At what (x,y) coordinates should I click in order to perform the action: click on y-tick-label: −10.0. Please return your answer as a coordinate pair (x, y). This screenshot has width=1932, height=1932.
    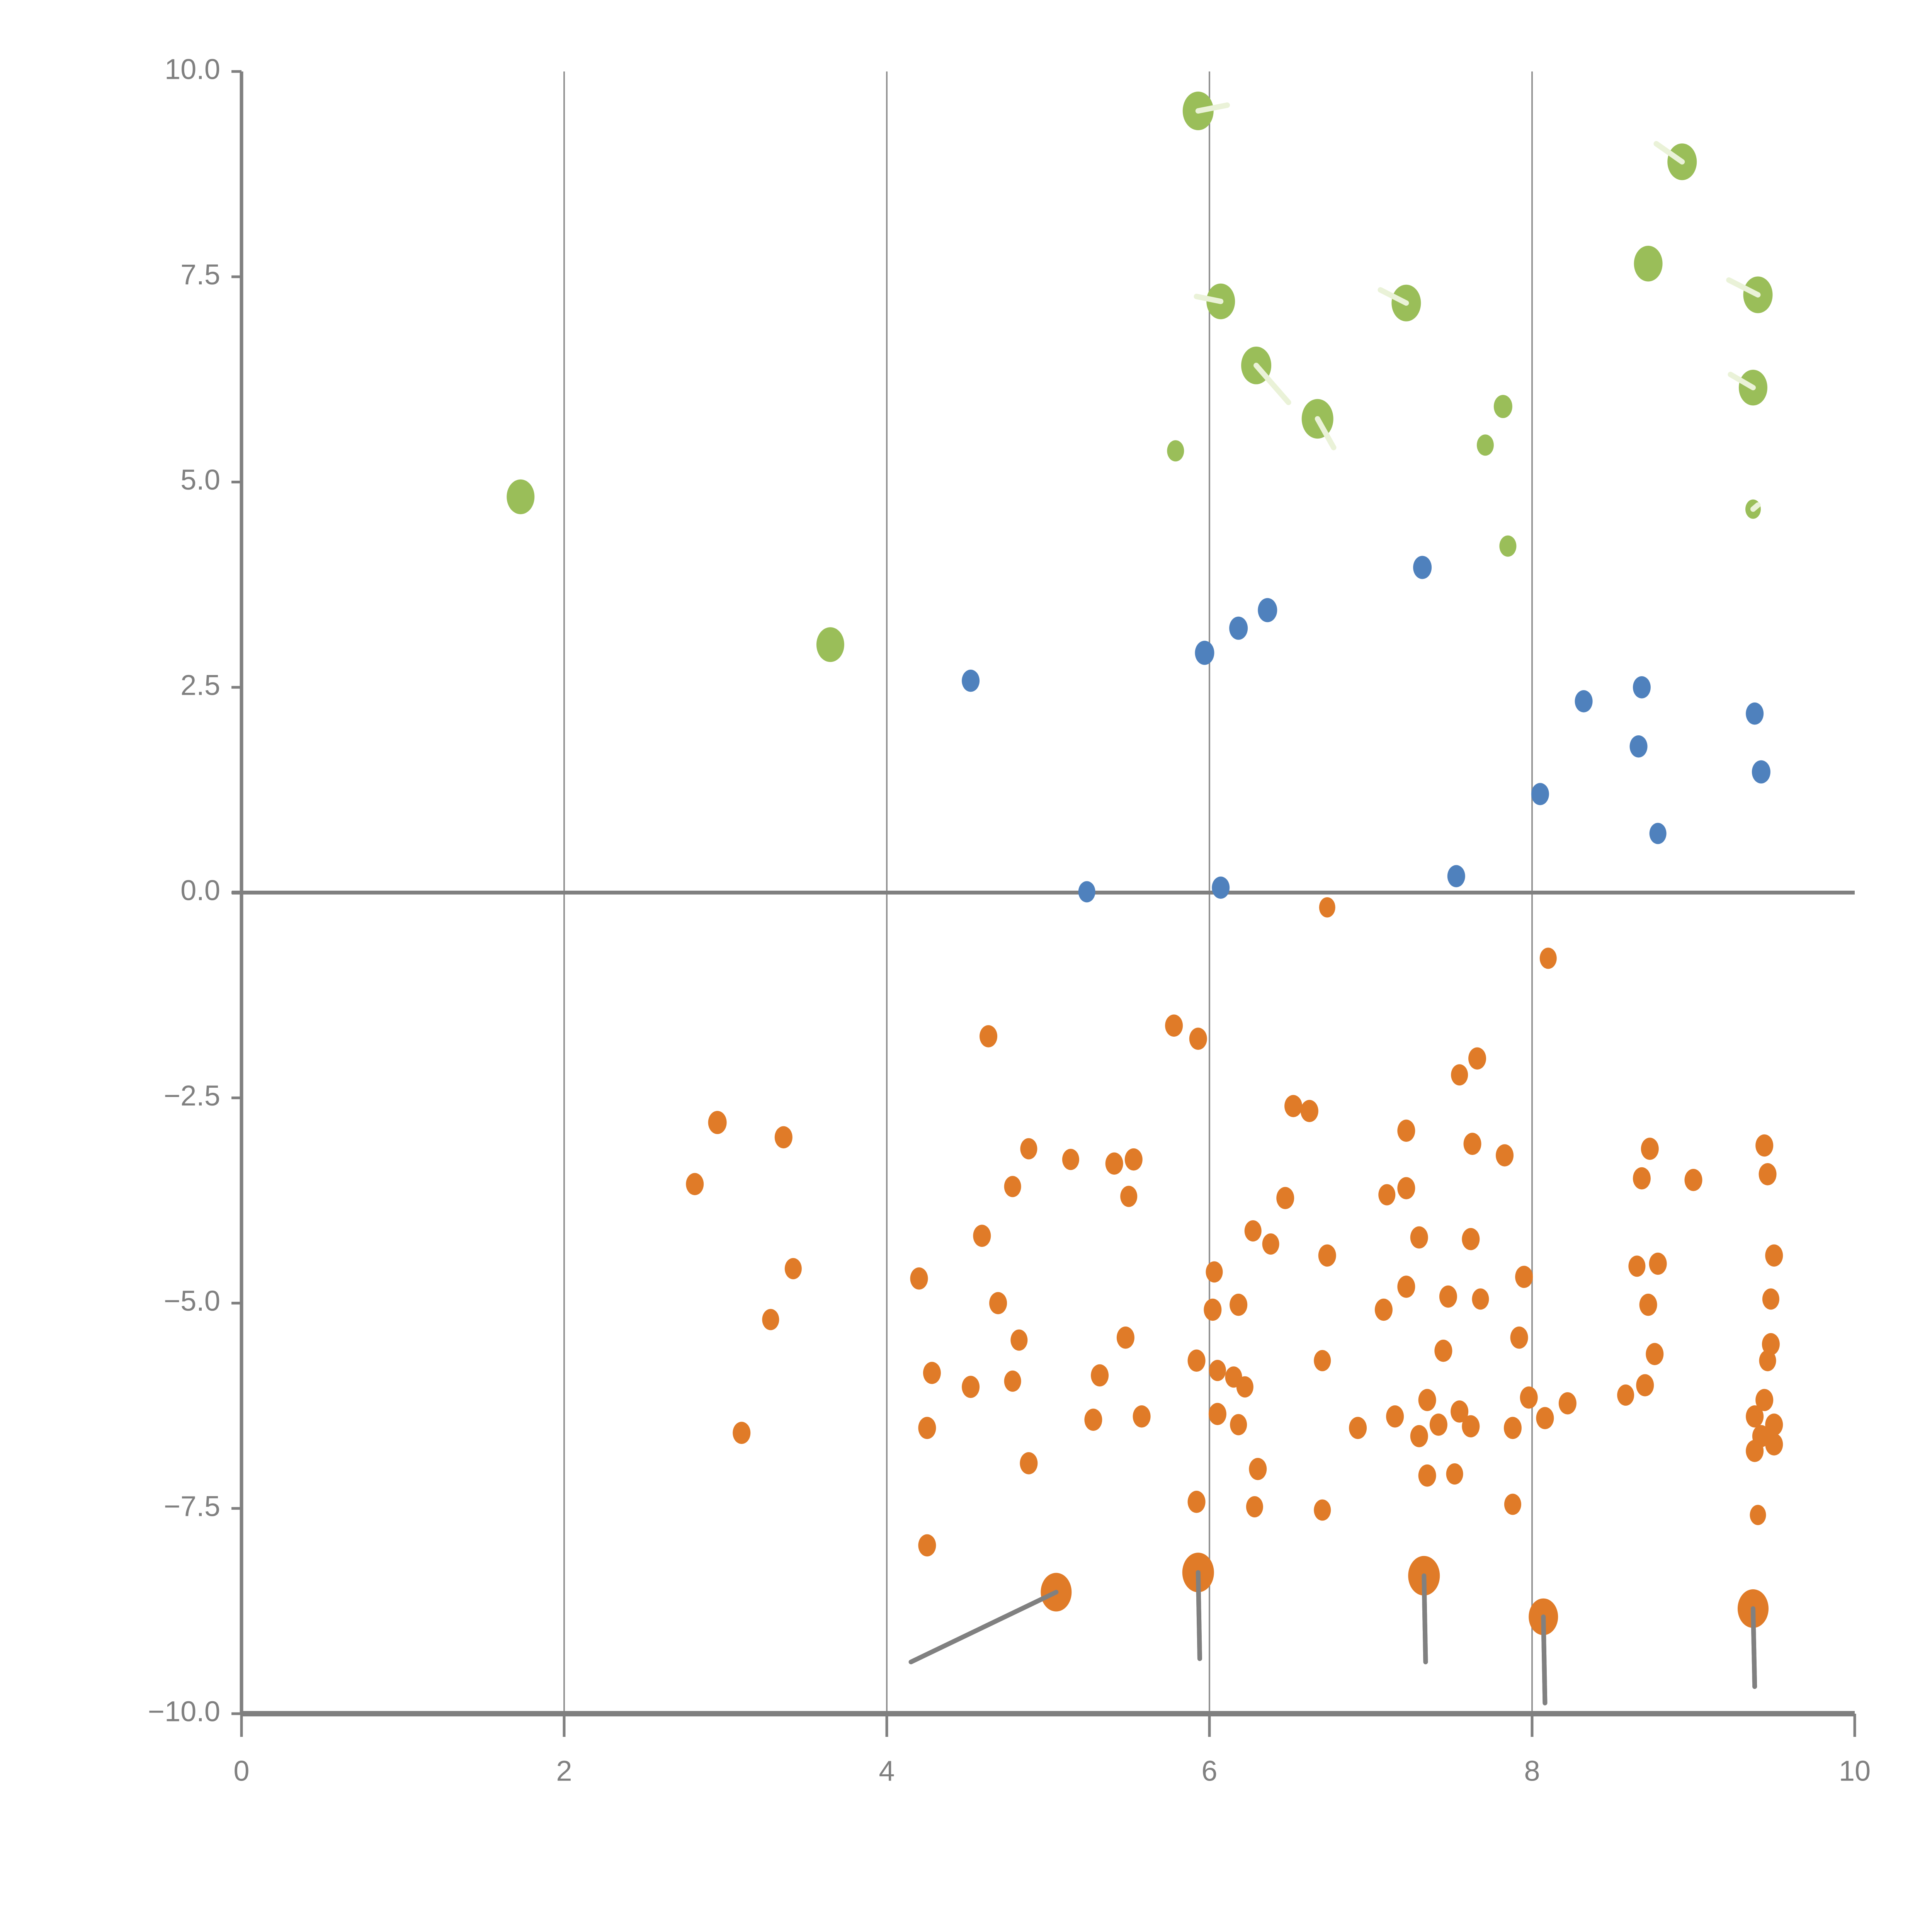
    Looking at the image, I should click on (184, 1712).